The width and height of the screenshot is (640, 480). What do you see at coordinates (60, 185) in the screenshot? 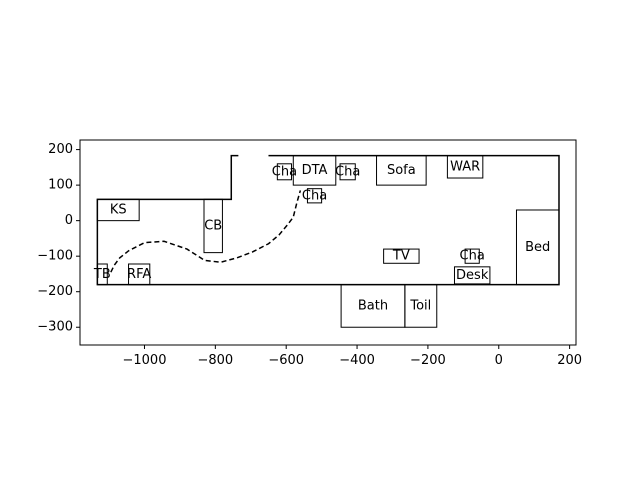
I see `y-tick-label: 100` at bounding box center [60, 185].